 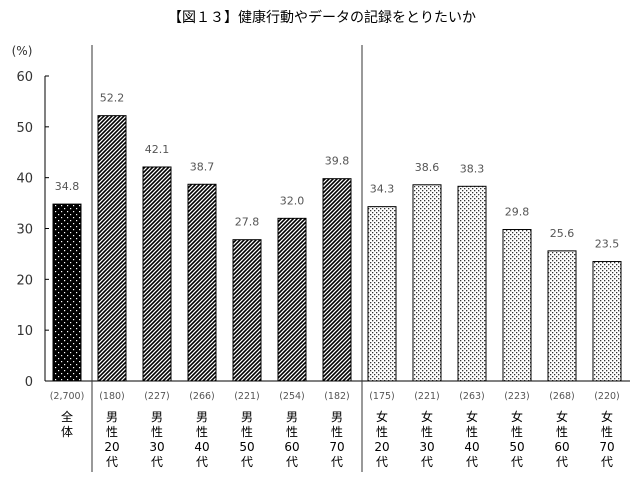 What do you see at coordinates (517, 212) in the screenshot?
I see `data-label: 29.8` at bounding box center [517, 212].